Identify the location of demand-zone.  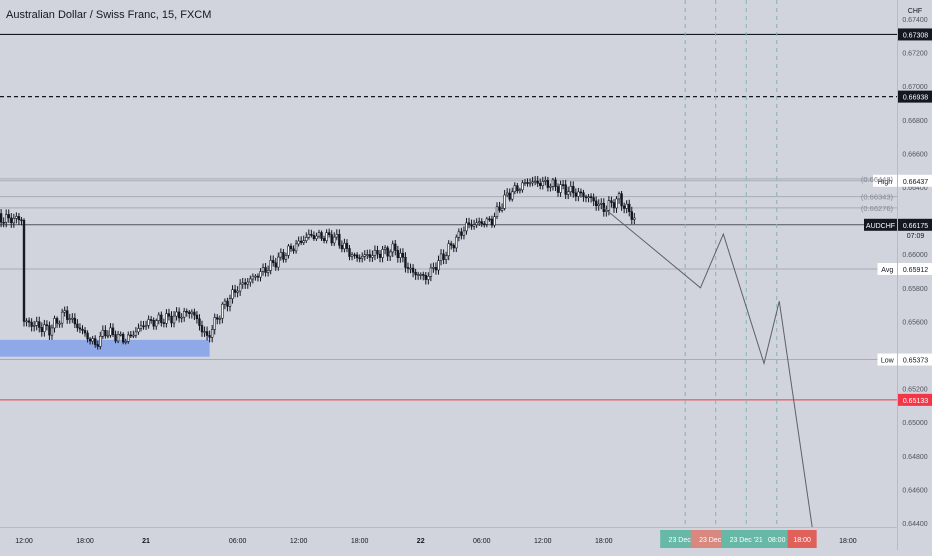
(105, 348).